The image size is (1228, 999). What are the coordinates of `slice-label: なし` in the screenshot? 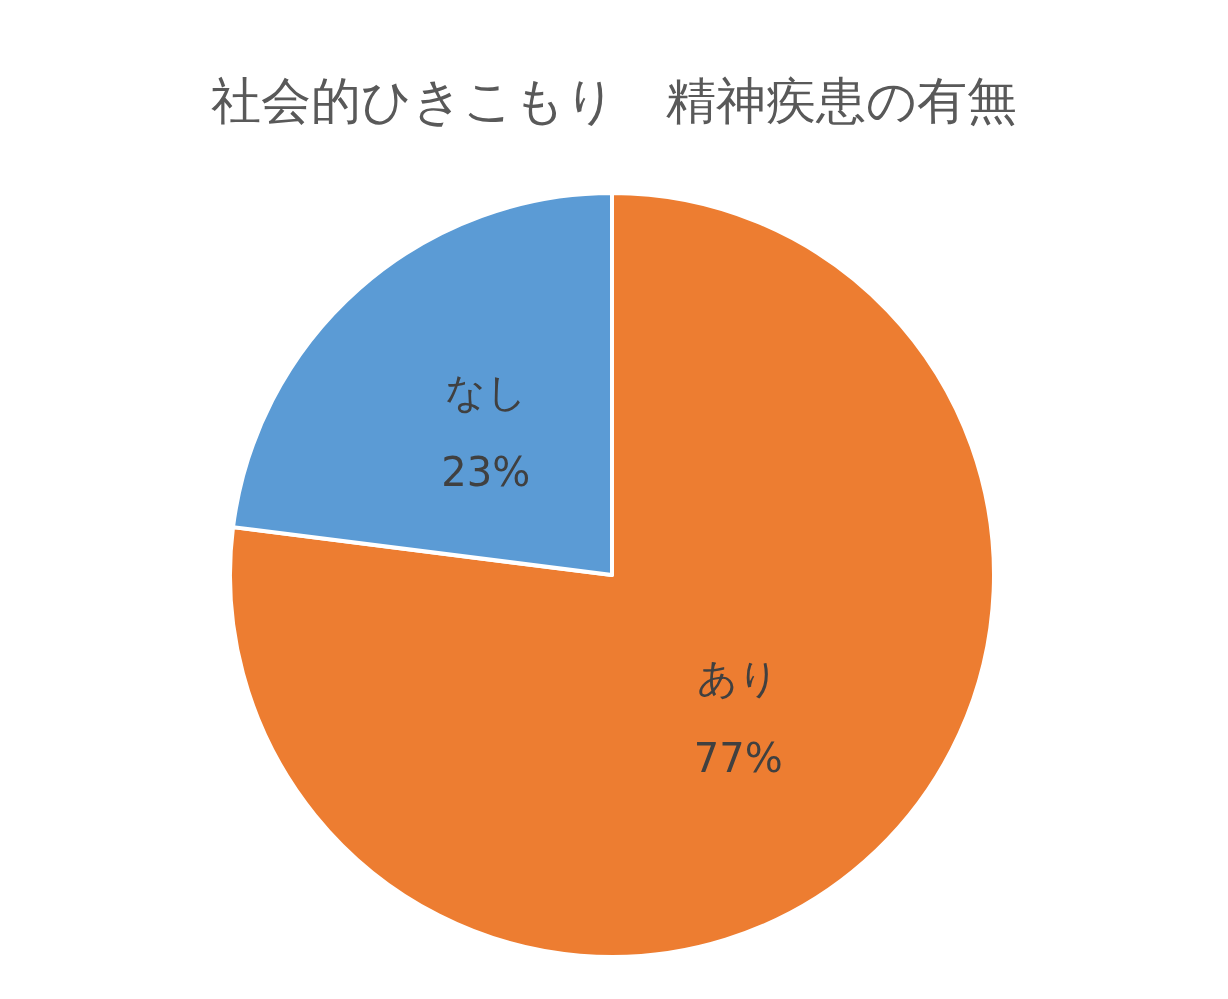 It's located at (485, 391).